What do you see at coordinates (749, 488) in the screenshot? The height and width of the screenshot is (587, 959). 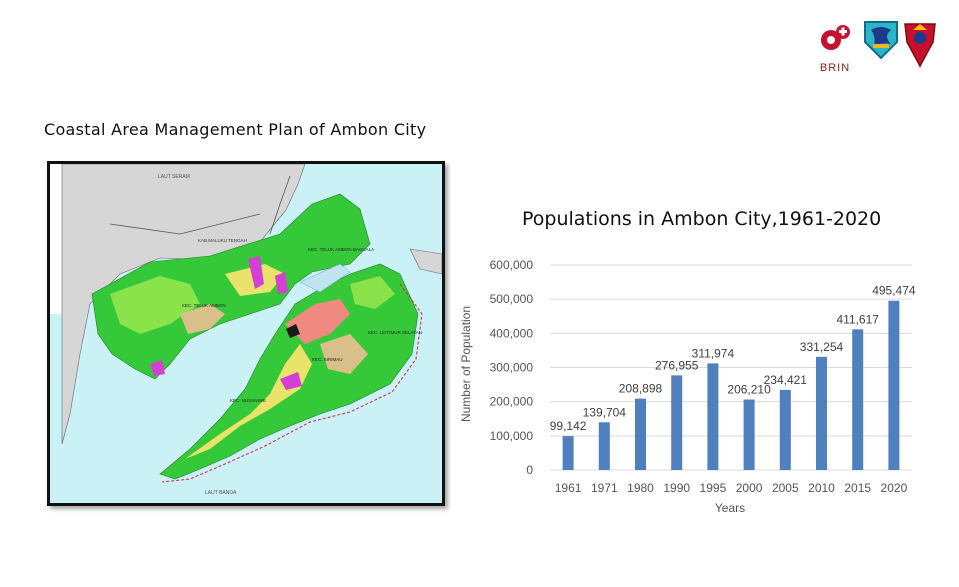 I see `x-tick-label: 2000` at bounding box center [749, 488].